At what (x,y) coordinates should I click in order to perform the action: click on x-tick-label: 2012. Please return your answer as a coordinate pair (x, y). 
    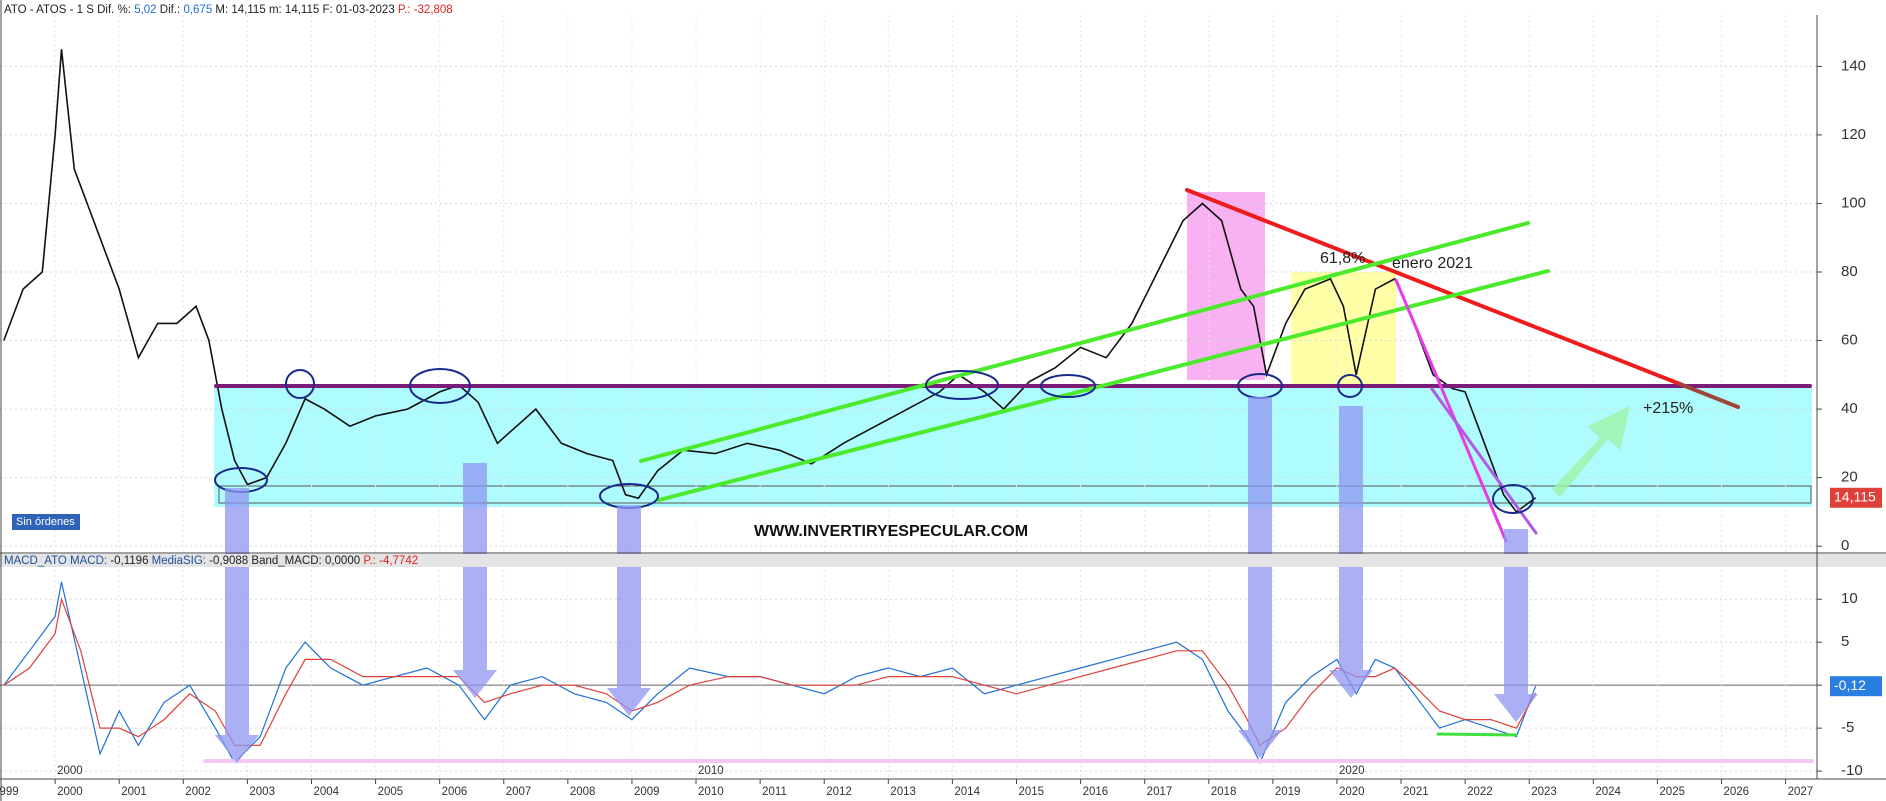
    Looking at the image, I should click on (839, 792).